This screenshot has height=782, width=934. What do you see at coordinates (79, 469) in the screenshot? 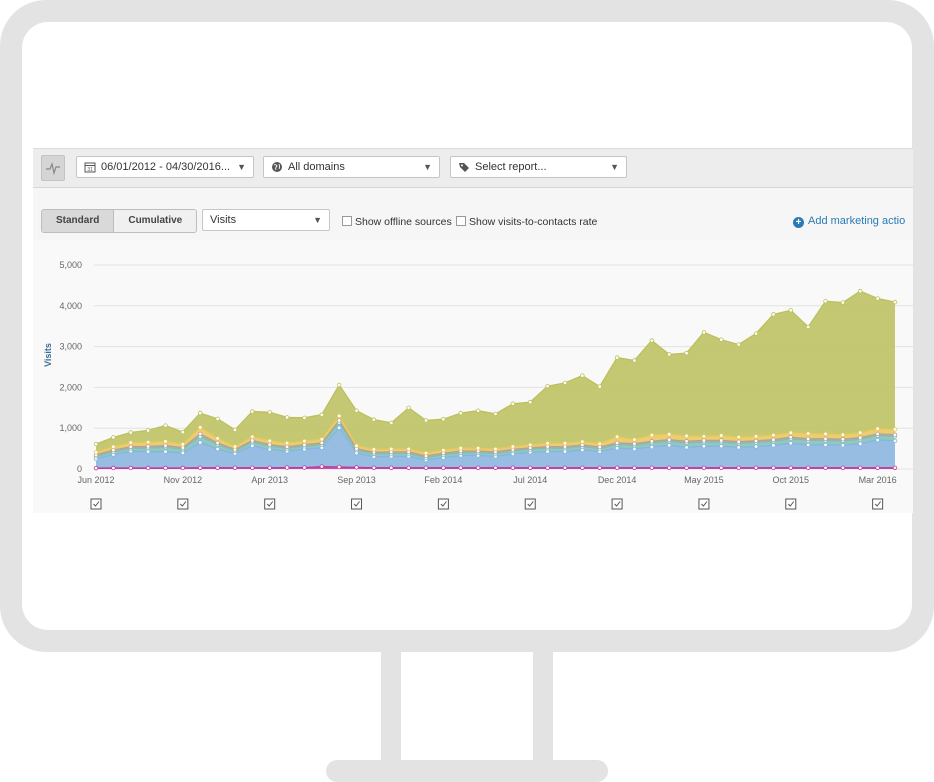
I see `y-tick-label: 0` at bounding box center [79, 469].